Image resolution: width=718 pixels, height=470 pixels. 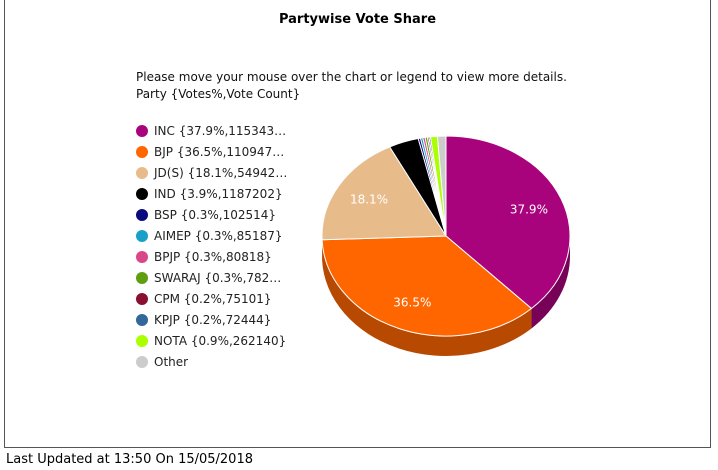 I want to click on legend-item-bsp: BSP {0.3%,102514}, so click(x=211, y=214).